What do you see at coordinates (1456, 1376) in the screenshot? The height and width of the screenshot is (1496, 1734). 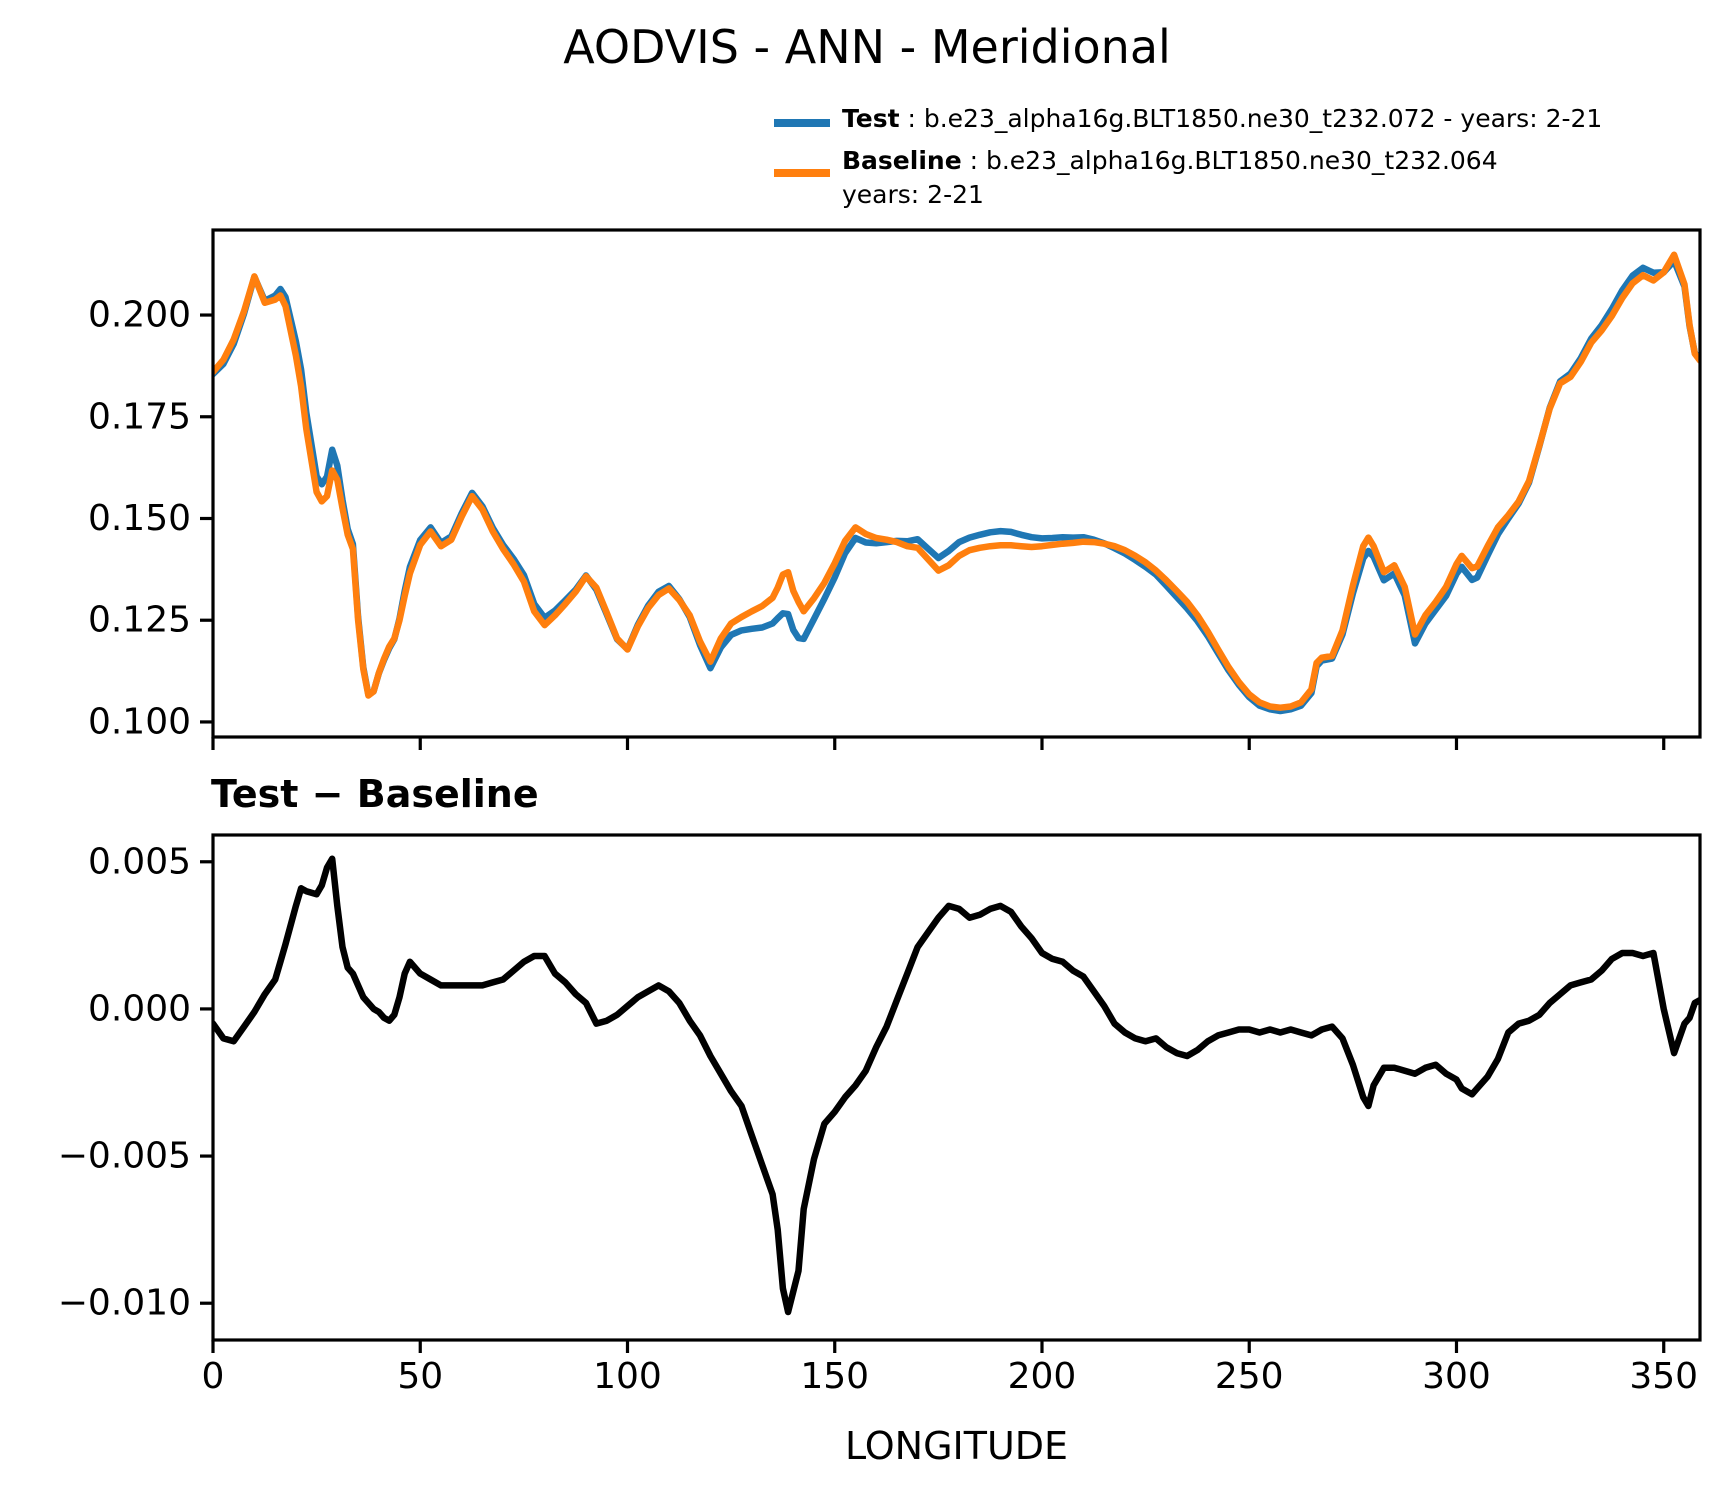 I see `x-tick-label: 300` at bounding box center [1456, 1376].